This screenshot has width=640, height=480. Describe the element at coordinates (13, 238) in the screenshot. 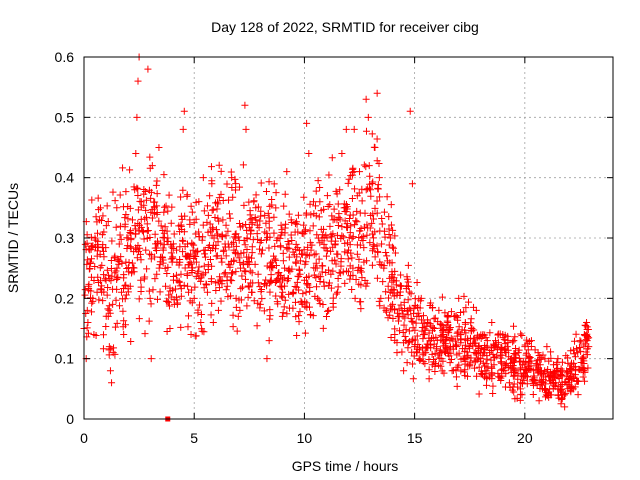

I see `y-axis-label: SRMTID / TECUs` at that location.